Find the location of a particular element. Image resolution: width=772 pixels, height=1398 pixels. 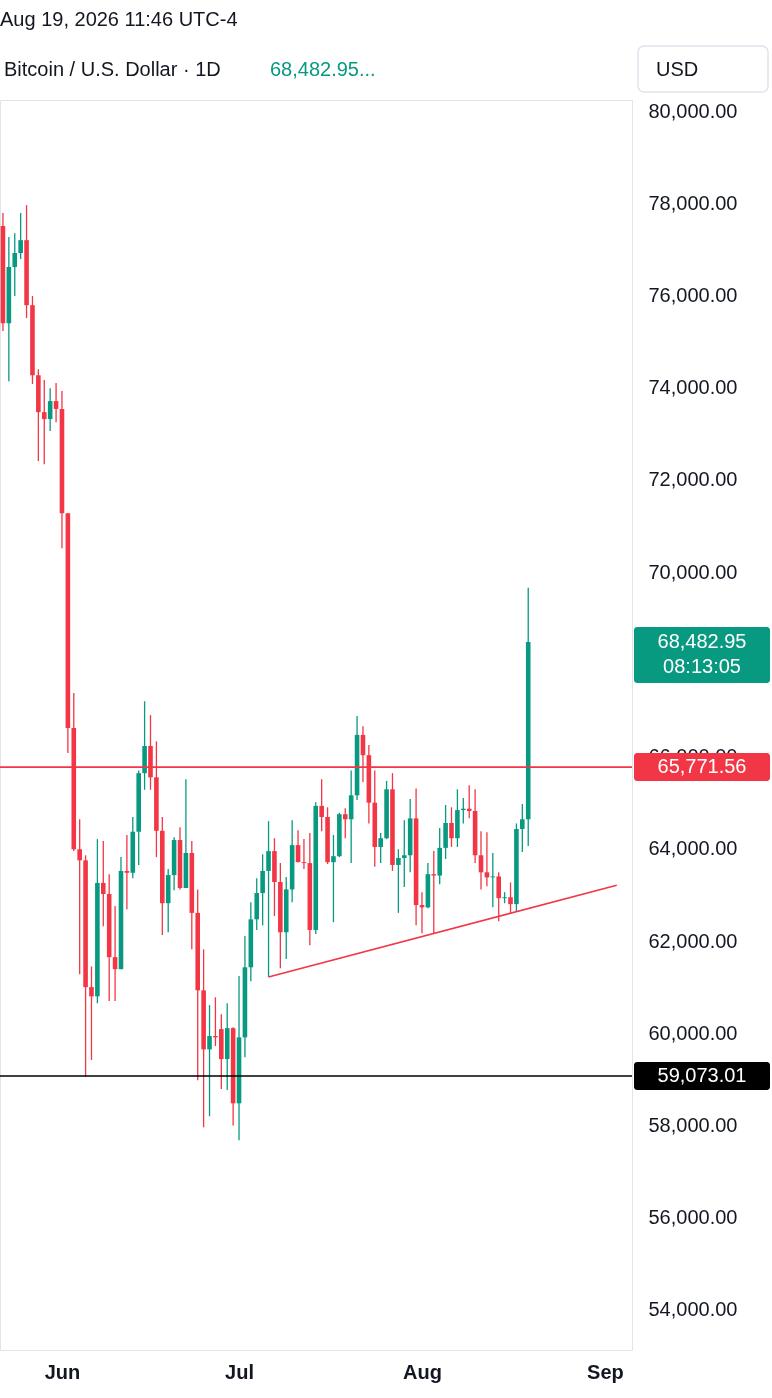

y-tick-label: 72,000.00 is located at coordinates (693, 479).